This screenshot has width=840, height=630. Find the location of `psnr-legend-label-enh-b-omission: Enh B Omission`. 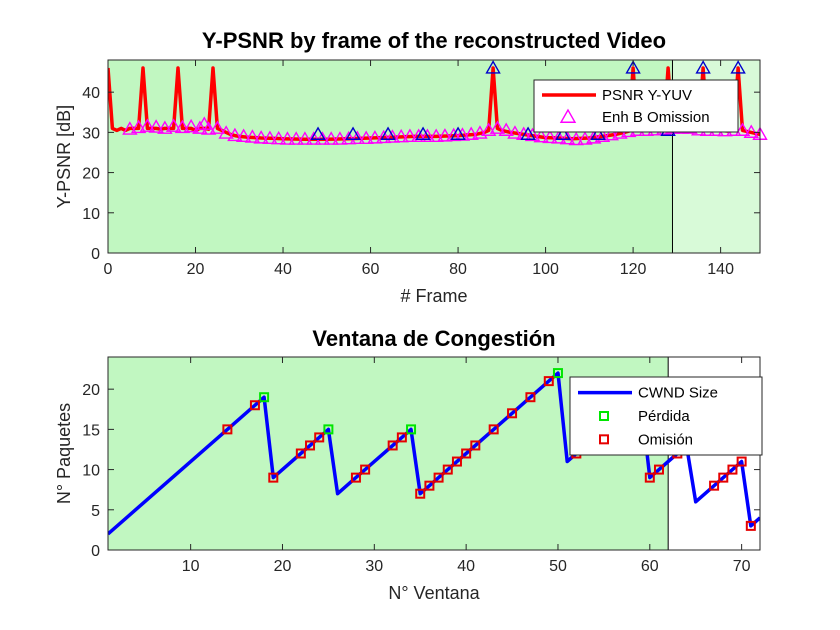

psnr-legend-label-enh-b-omission: Enh B Omission is located at coordinates (656, 117).